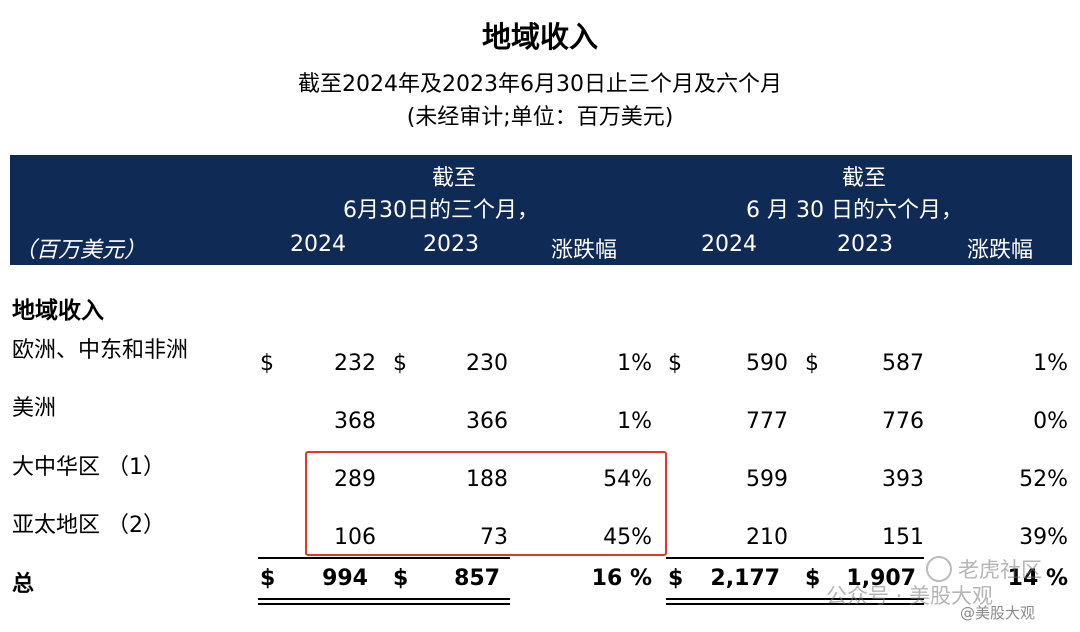  I want to click on cell-total-h2024: 2,177, so click(745, 578).